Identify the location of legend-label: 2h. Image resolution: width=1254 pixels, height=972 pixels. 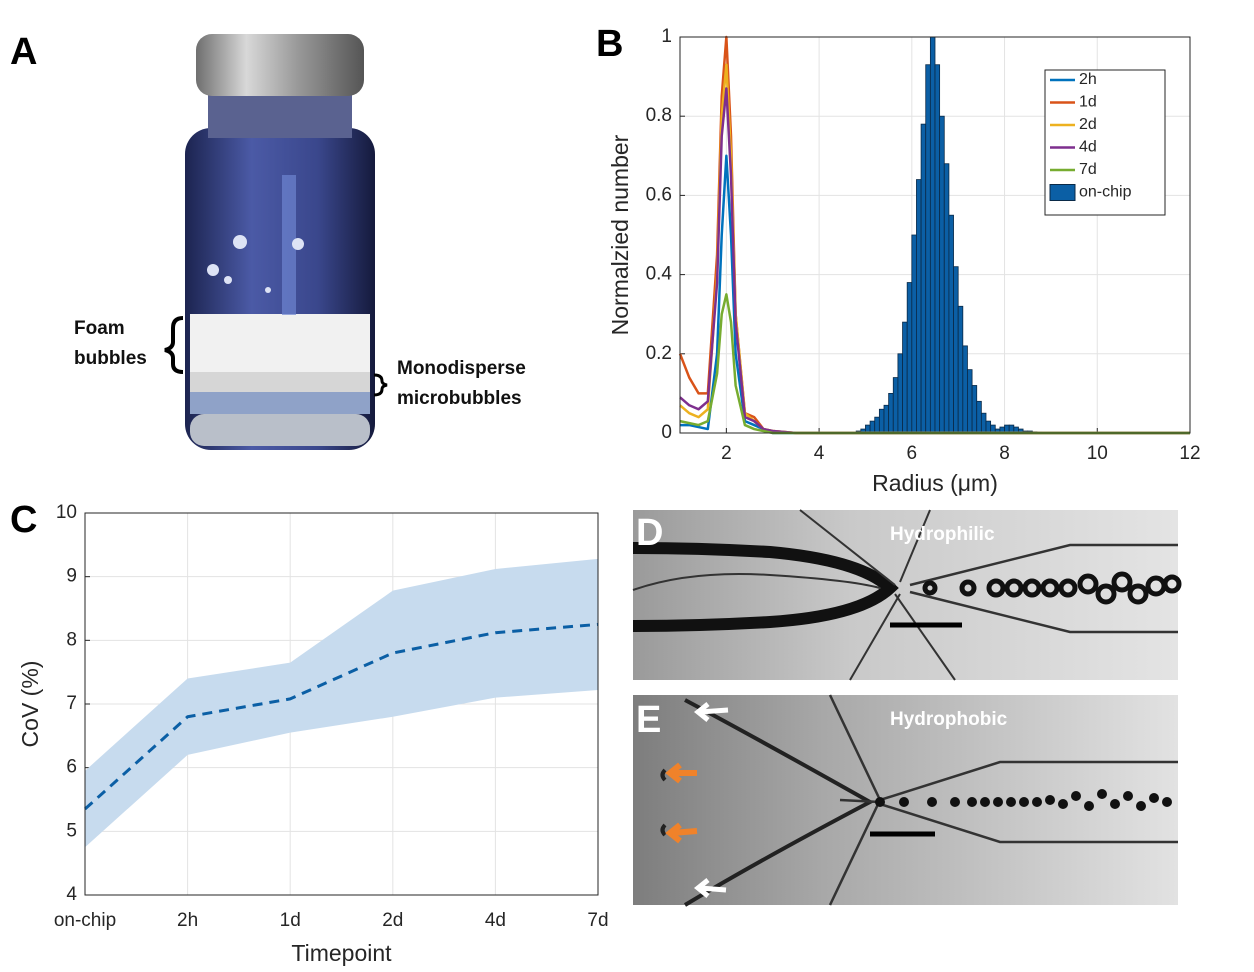
(1088, 79).